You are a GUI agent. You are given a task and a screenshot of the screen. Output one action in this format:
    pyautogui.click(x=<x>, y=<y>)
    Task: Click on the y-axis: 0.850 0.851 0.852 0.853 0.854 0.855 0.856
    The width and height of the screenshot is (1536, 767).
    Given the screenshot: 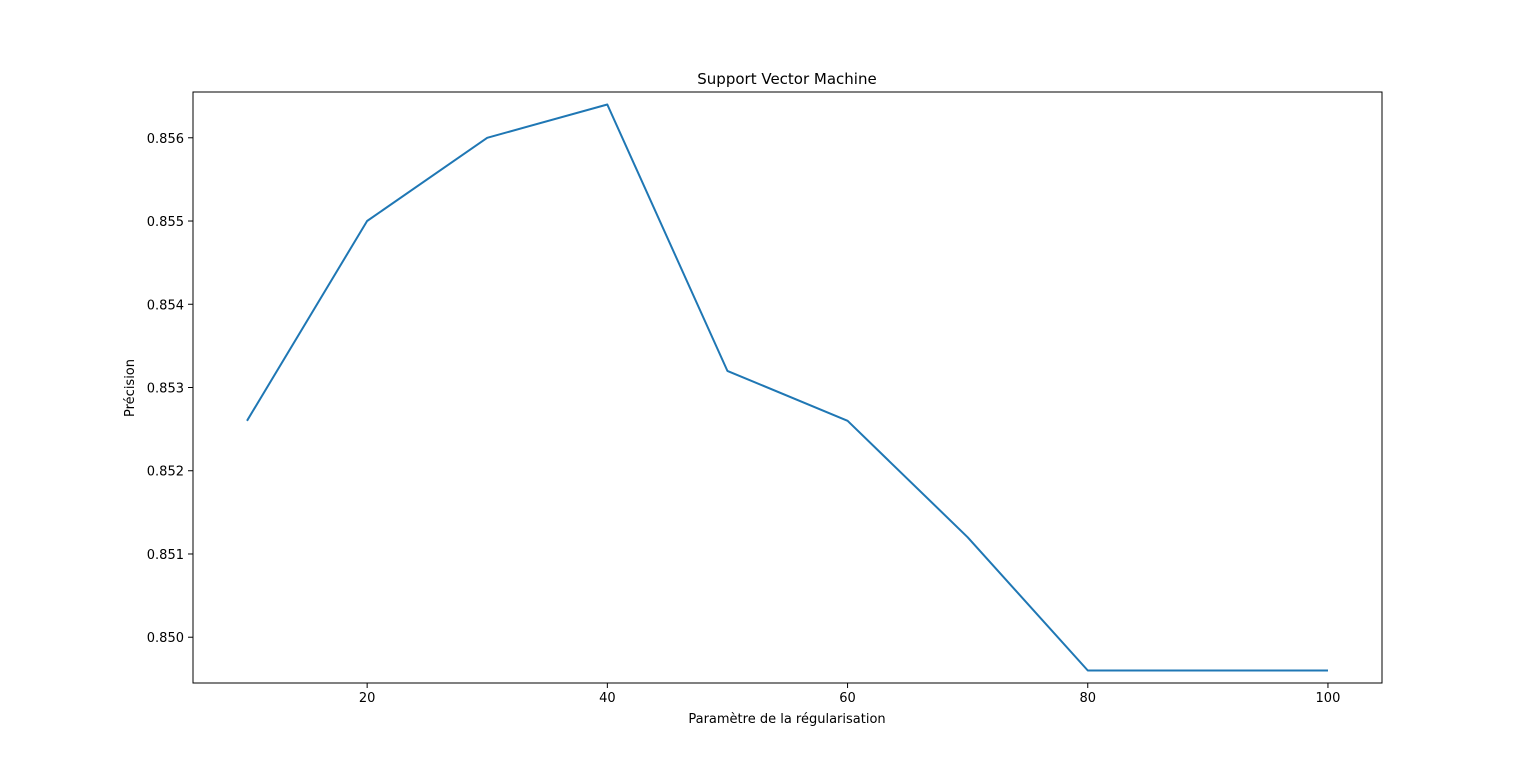 What is the action you would take?
    pyautogui.click(x=170, y=389)
    